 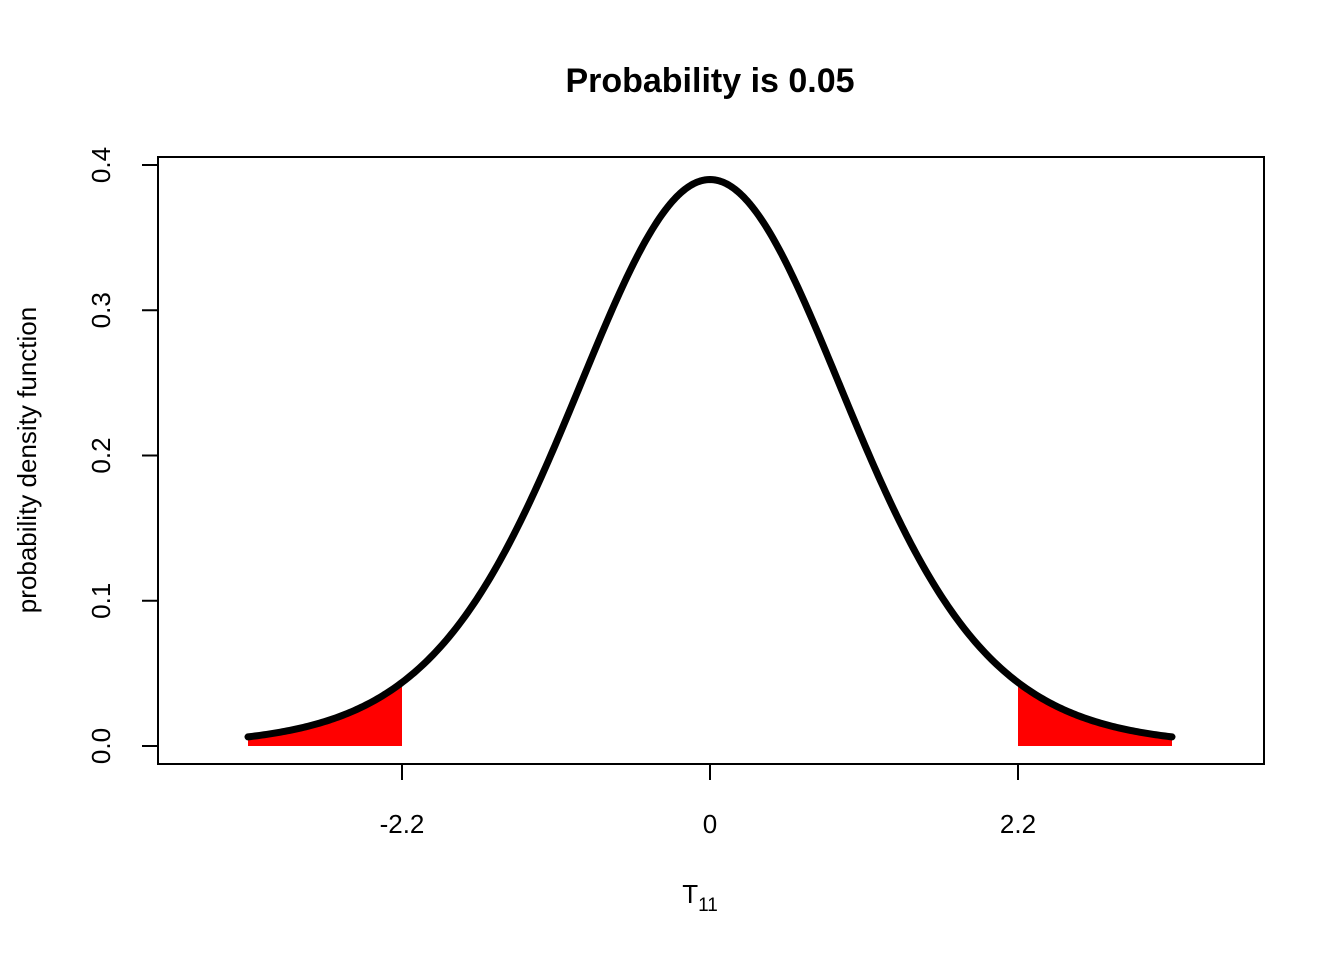 I want to click on y-tick-label: 0.4, so click(x=101, y=165).